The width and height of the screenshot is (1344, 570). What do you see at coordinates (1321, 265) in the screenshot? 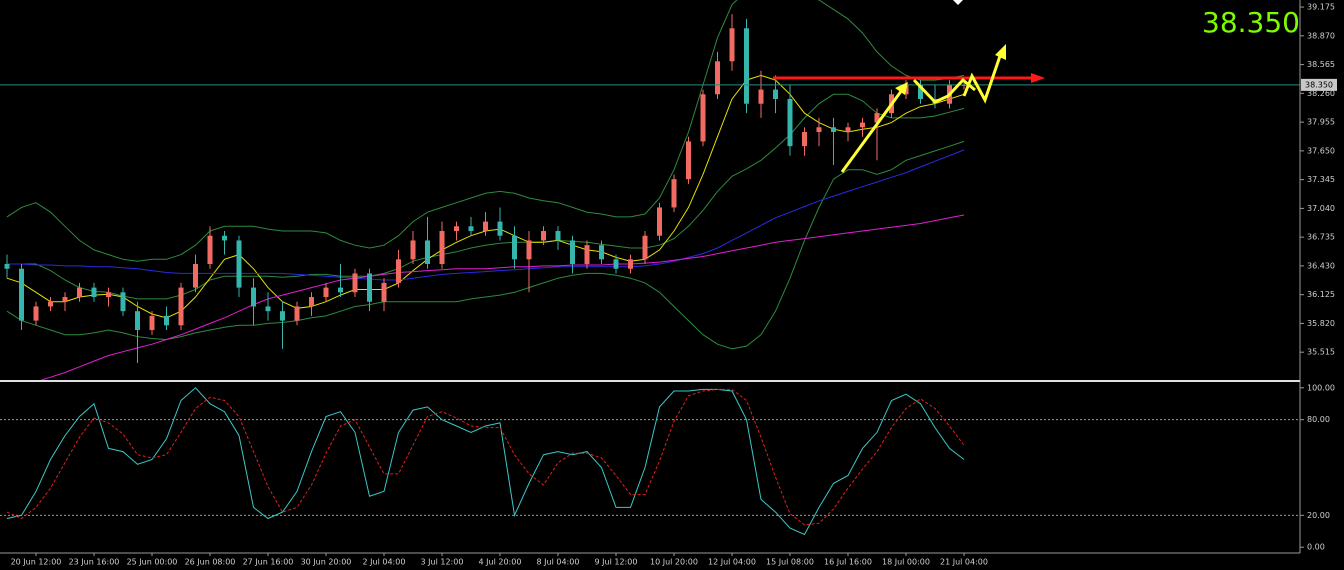
I see `y-tick-label: 36.430` at bounding box center [1321, 265].